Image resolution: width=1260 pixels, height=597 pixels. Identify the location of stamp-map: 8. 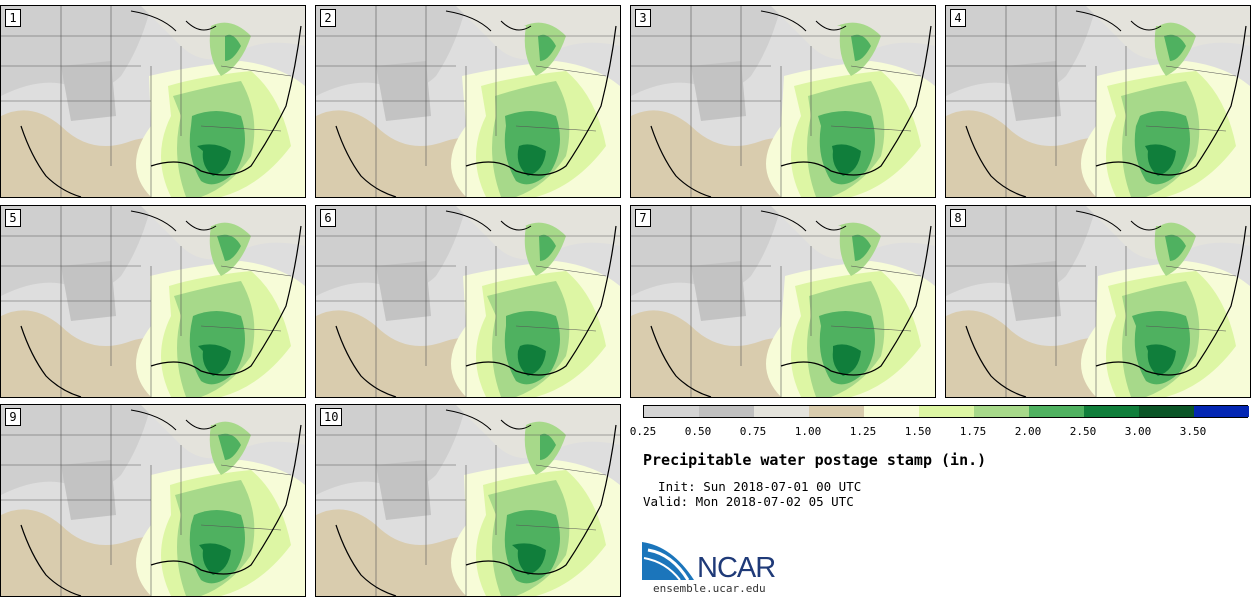
(1098, 301).